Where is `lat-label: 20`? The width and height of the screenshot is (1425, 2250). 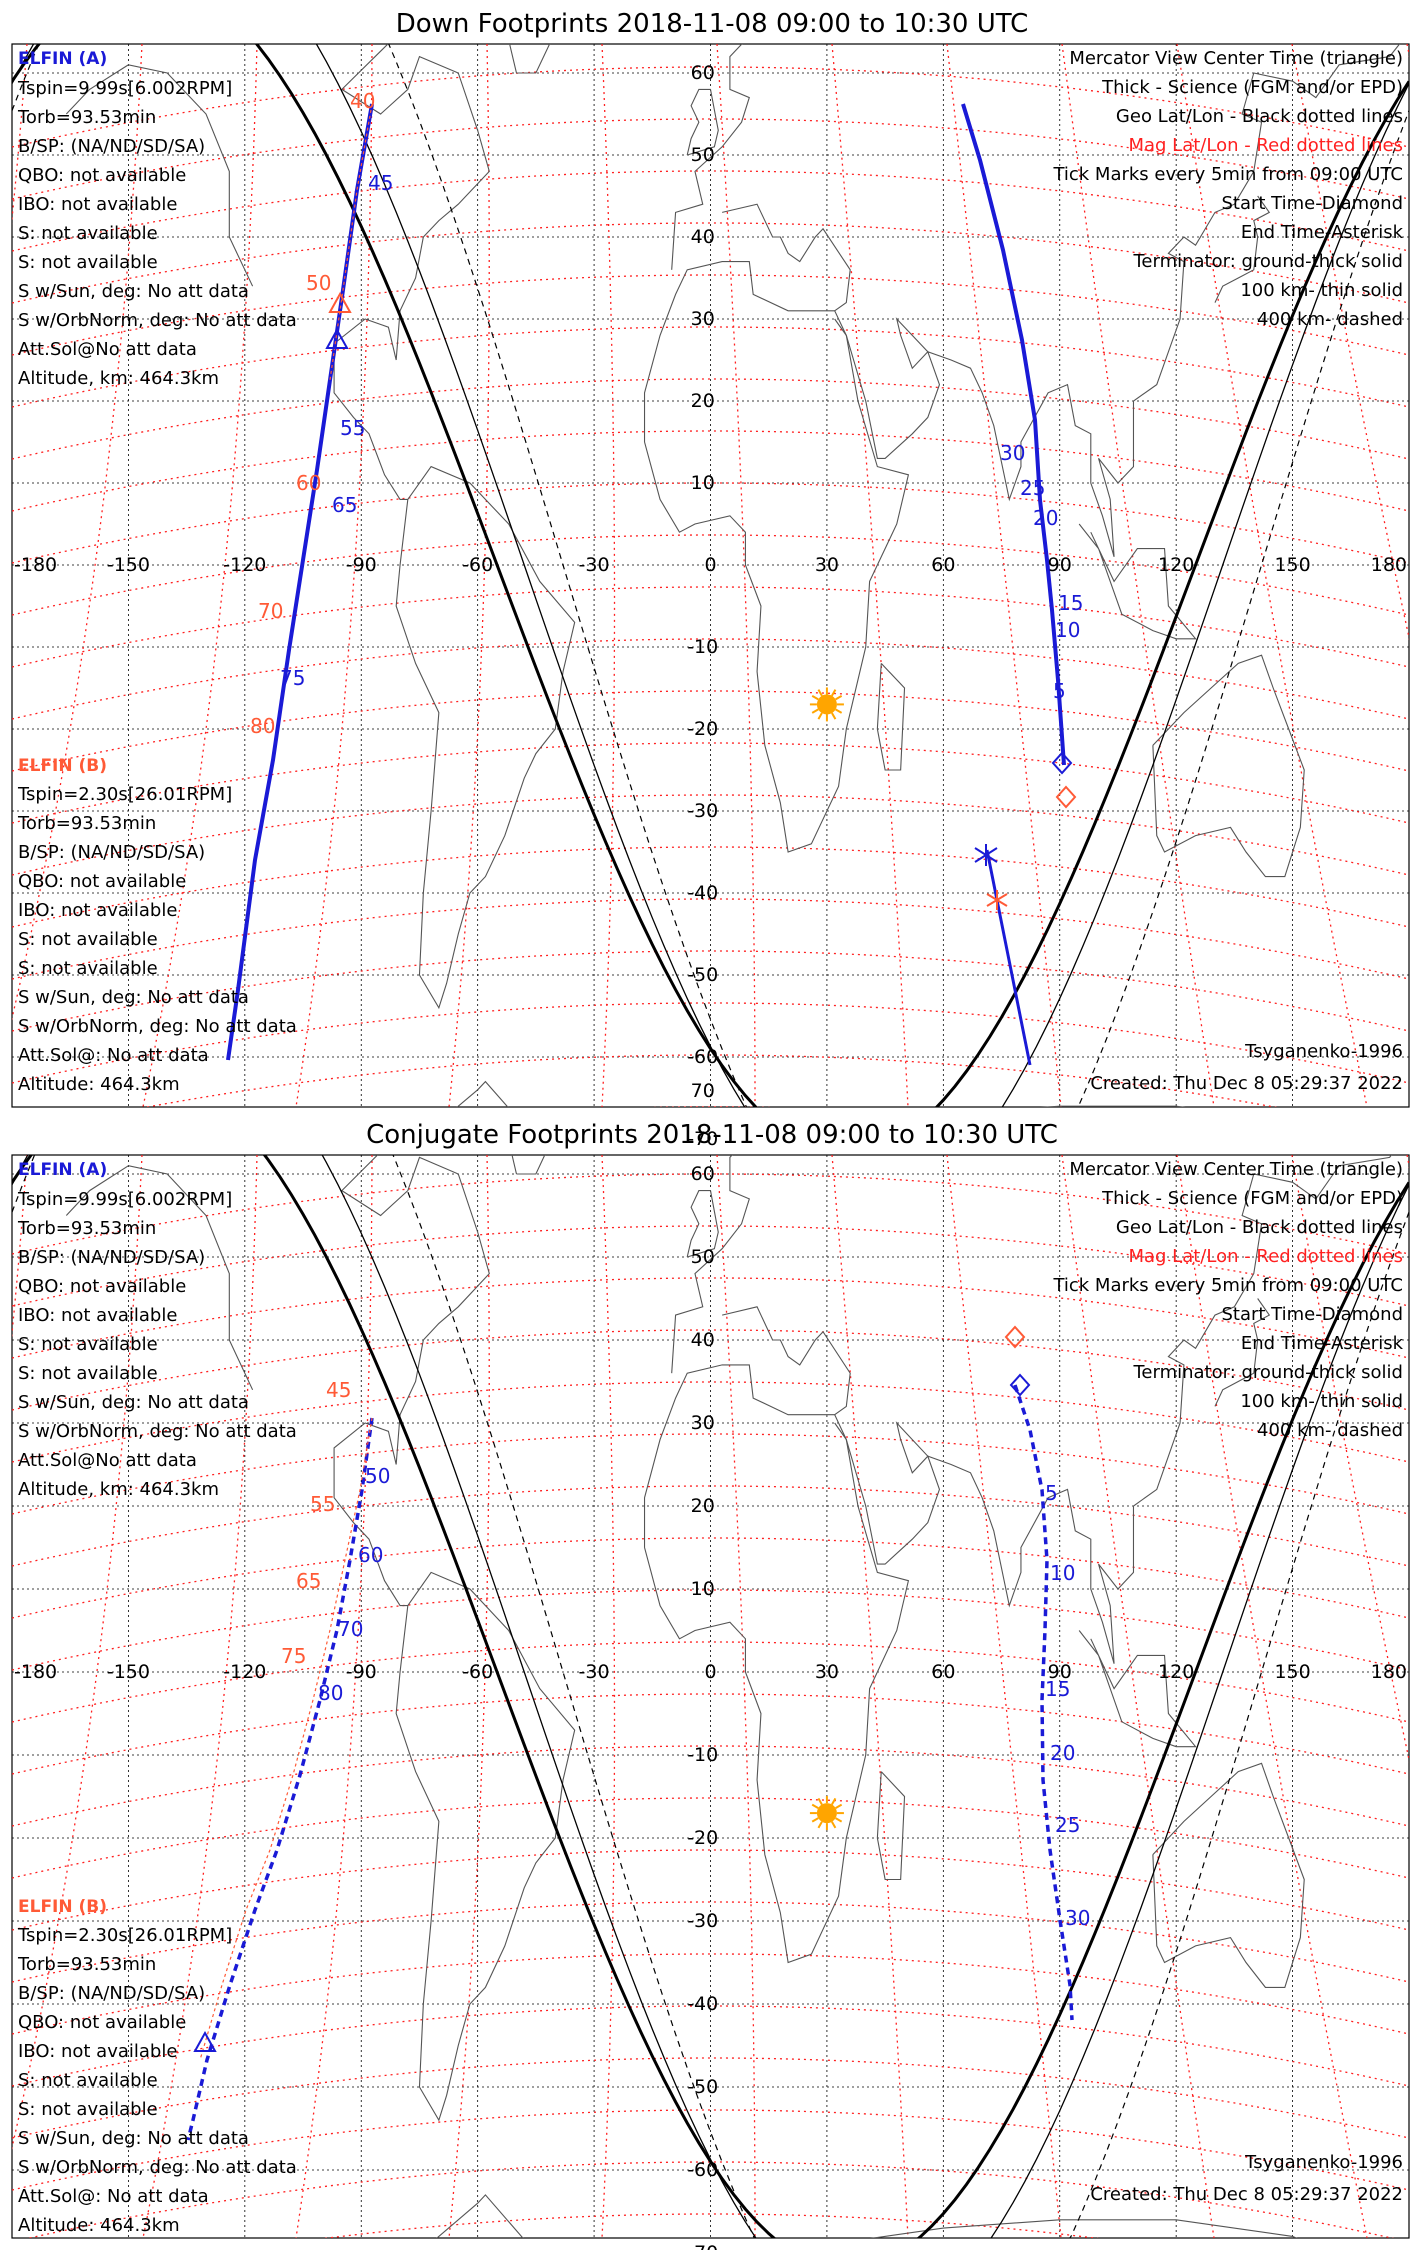
lat-label: 20 is located at coordinates (703, 401).